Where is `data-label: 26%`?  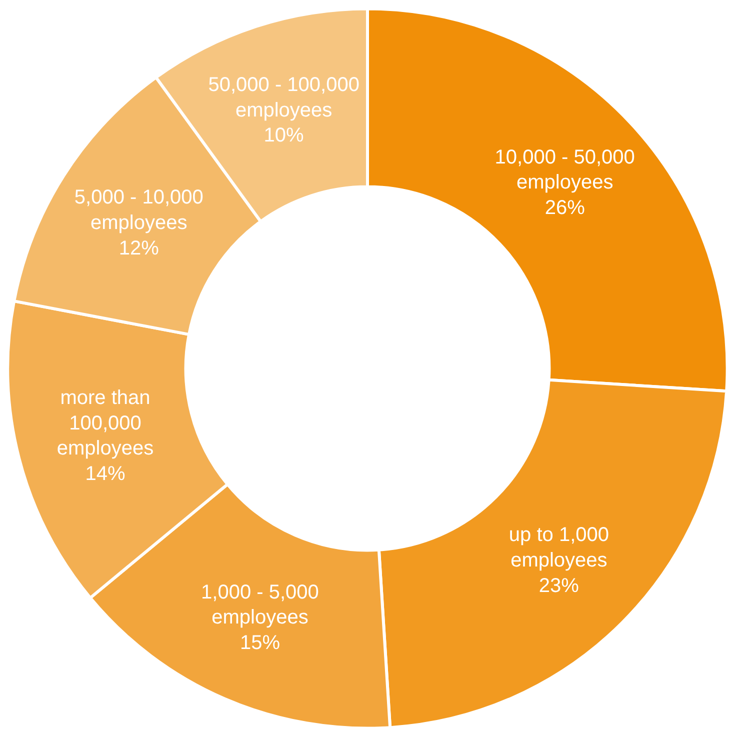
data-label: 26% is located at coordinates (565, 207).